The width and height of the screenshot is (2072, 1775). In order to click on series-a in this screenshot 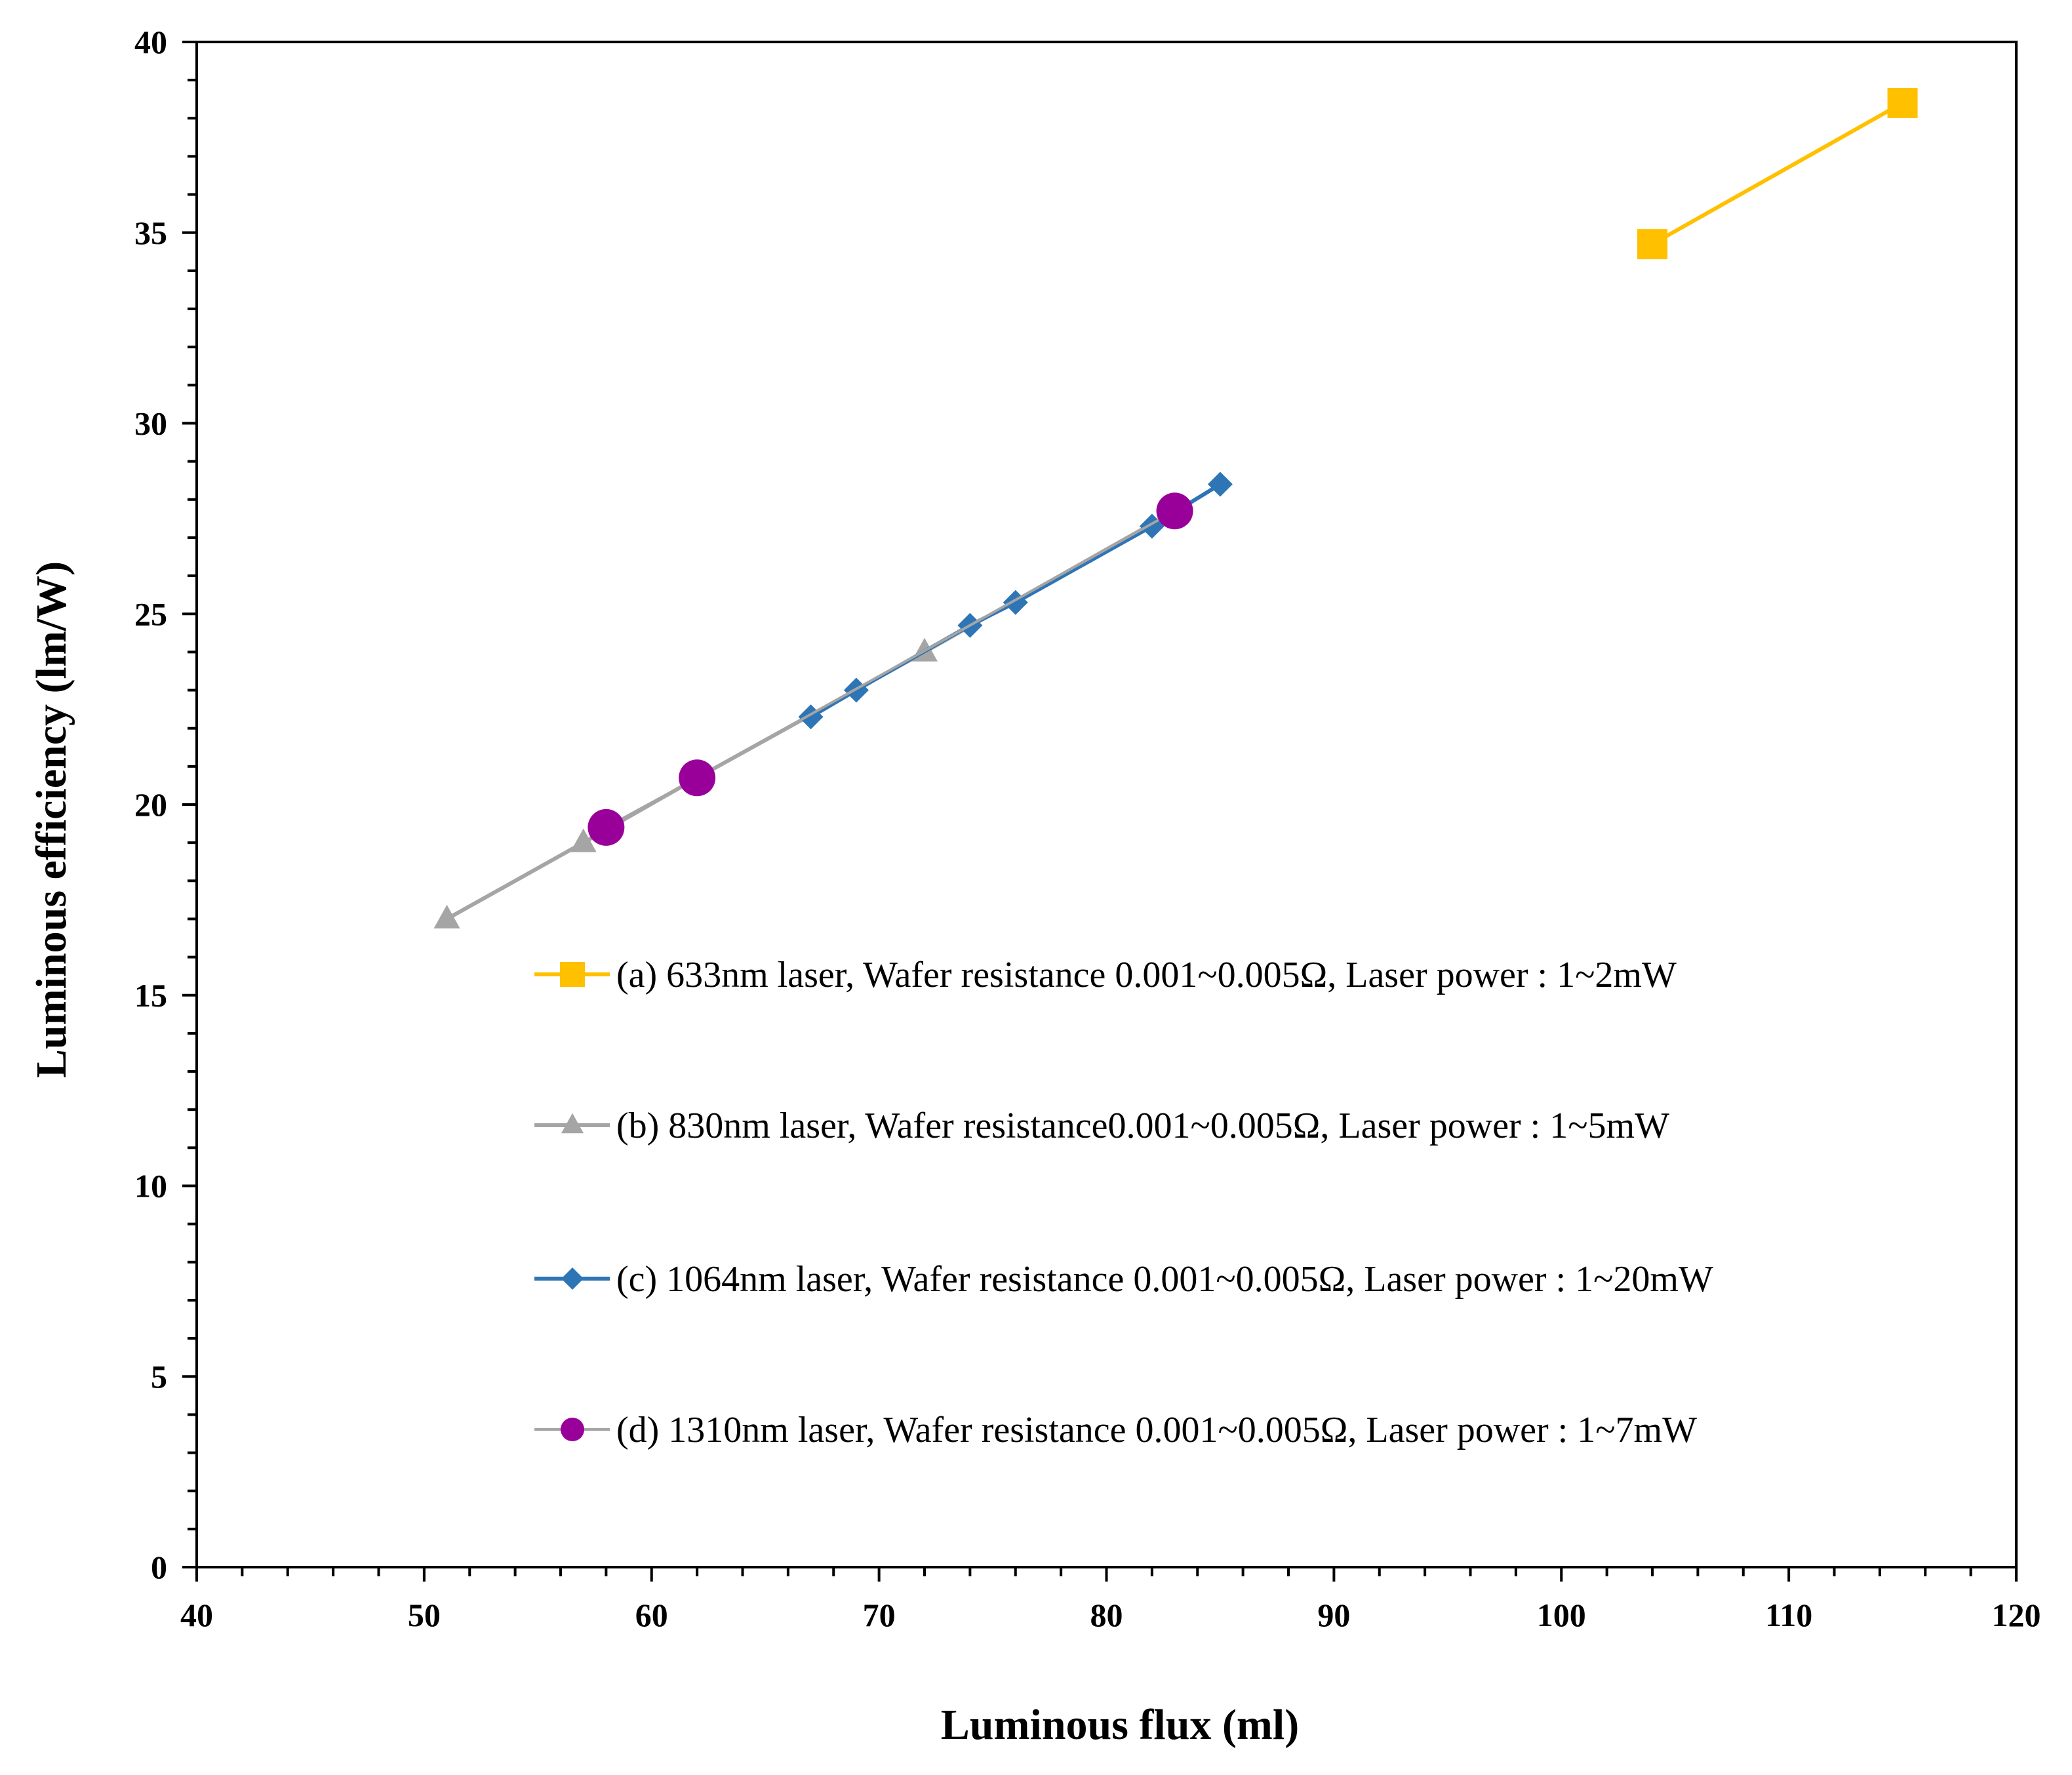, I will do `click(1778, 174)`.